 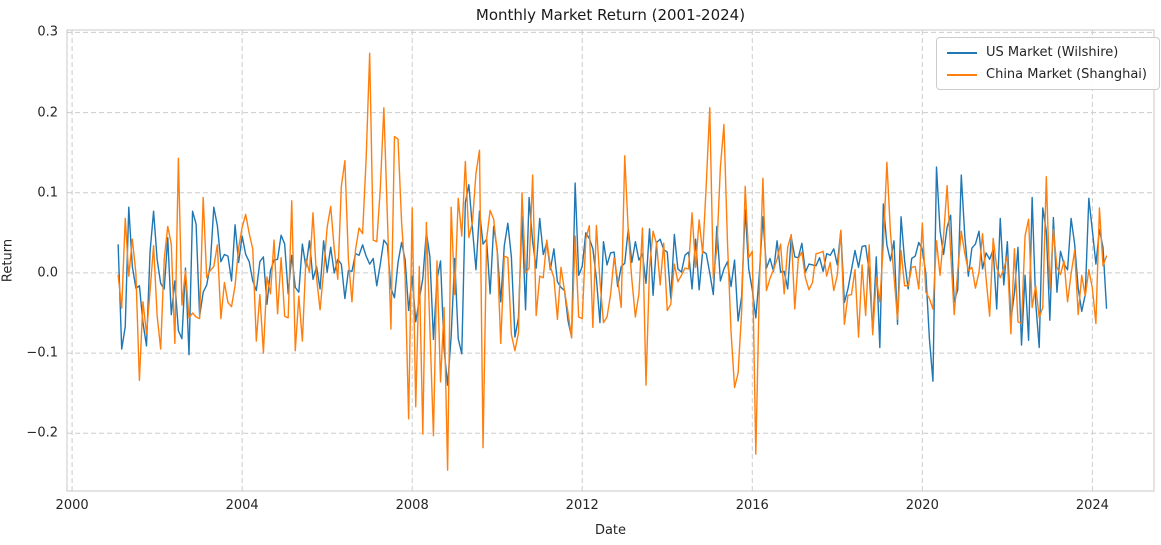 I want to click on legend-item-china-market: China Market (Shanghai), so click(x=1047, y=74).